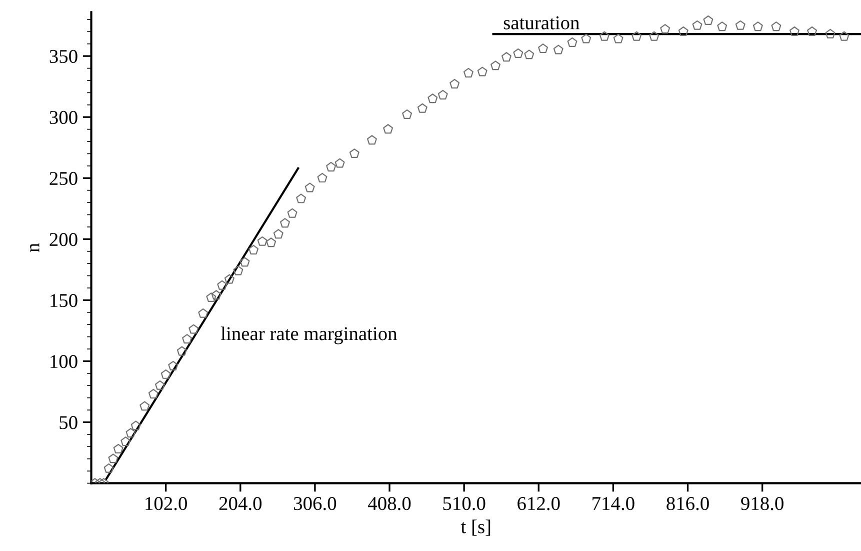 This screenshot has height=551, width=861. What do you see at coordinates (64, 179) in the screenshot?
I see `y-tick-label: 250` at bounding box center [64, 179].